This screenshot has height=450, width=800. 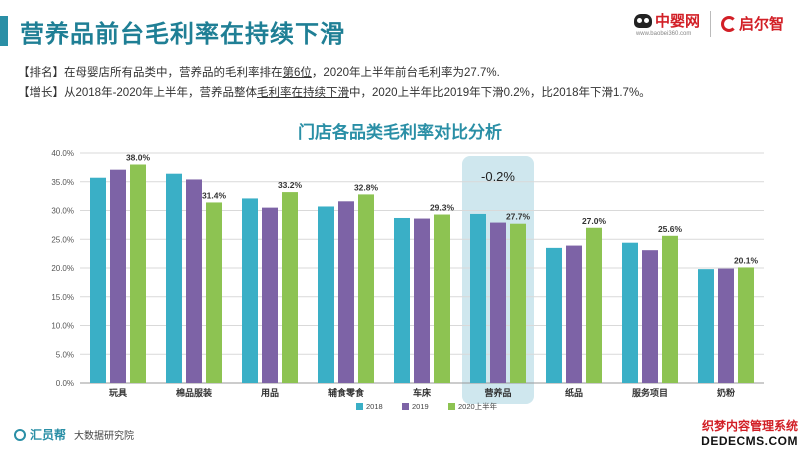 I want to click on ranking-text-suffix: ，2020年上半年前台毛利率为27.7%., so click(x=405, y=73).